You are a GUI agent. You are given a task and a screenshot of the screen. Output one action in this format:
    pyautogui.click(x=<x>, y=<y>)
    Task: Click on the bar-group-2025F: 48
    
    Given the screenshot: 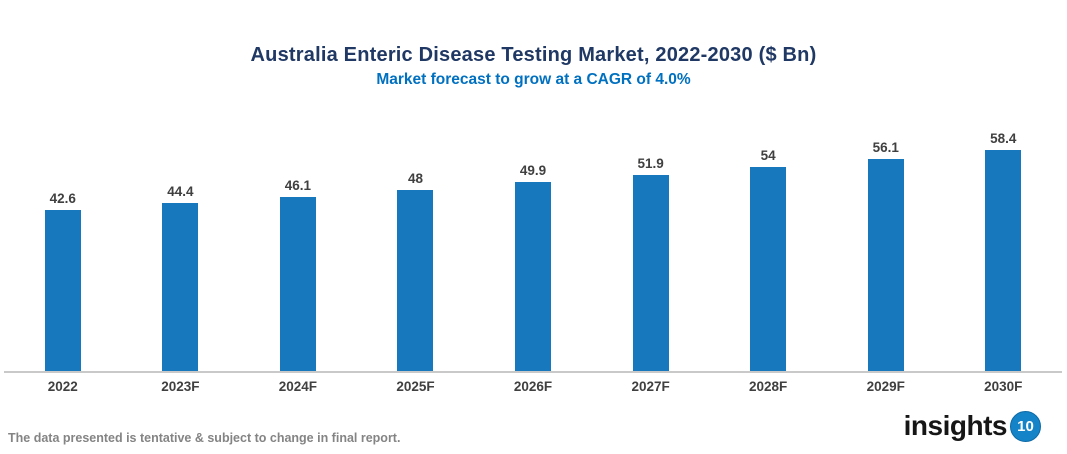 What is the action you would take?
    pyautogui.click(x=416, y=235)
    